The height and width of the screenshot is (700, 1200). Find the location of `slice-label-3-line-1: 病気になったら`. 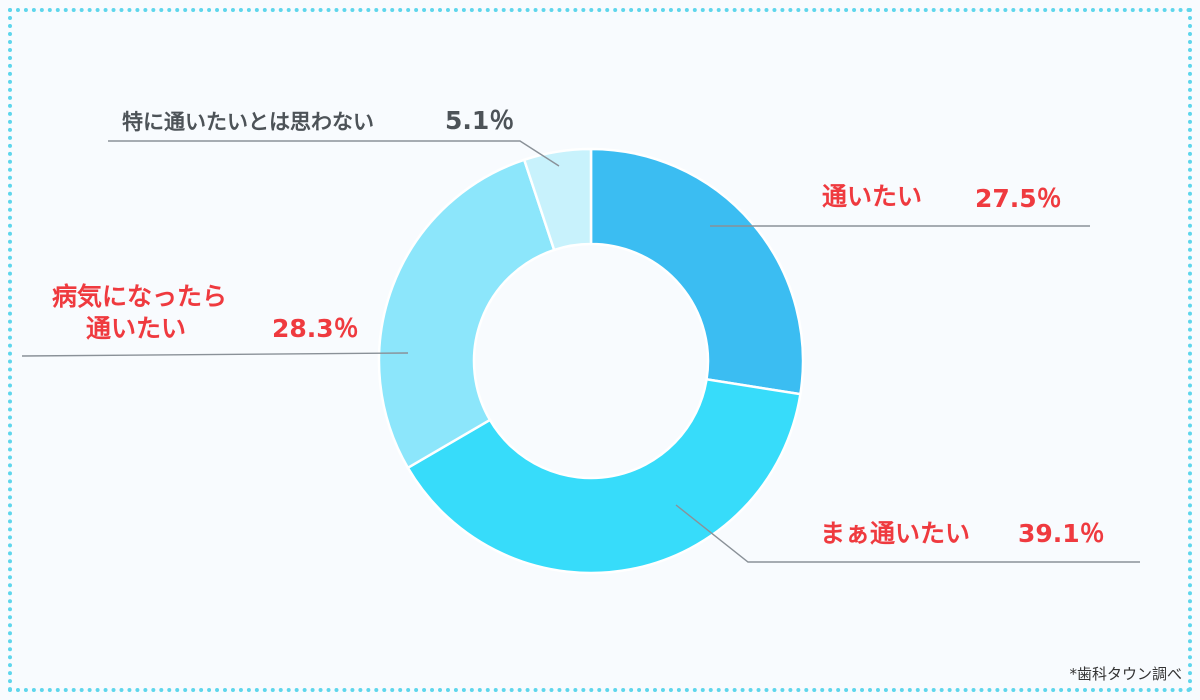

slice-label-3-line-1: 病気になったら is located at coordinates (139, 296).